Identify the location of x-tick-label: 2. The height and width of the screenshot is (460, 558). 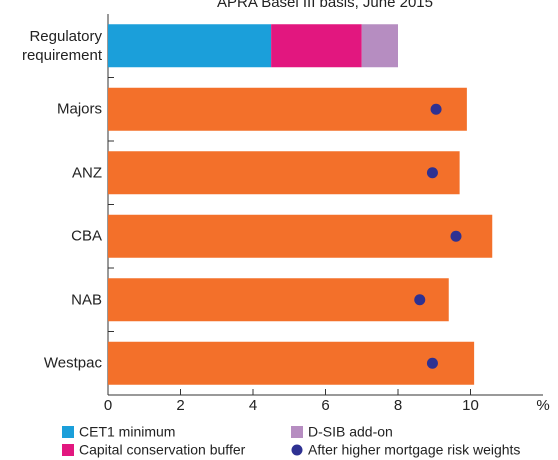
(180, 405).